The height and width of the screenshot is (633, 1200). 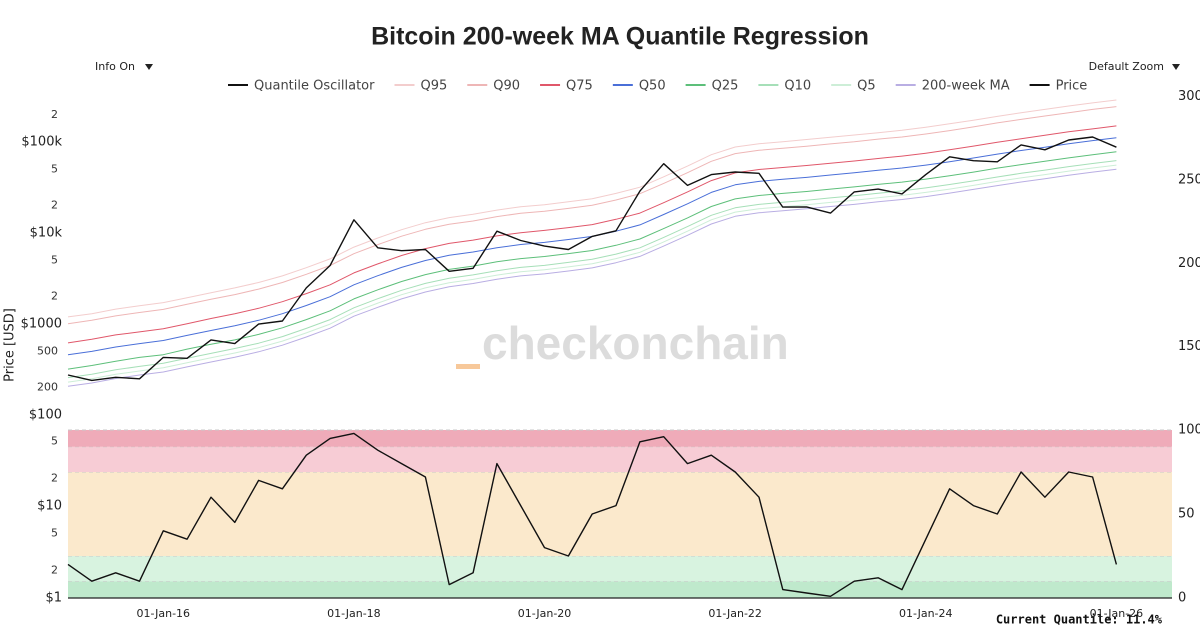 I want to click on y2-tick-label: 0, so click(x=1182, y=598).